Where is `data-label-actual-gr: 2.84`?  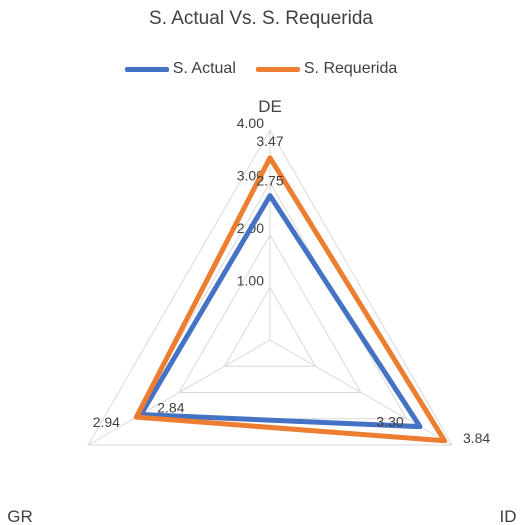 data-label-actual-gr: 2.84 is located at coordinates (170, 408).